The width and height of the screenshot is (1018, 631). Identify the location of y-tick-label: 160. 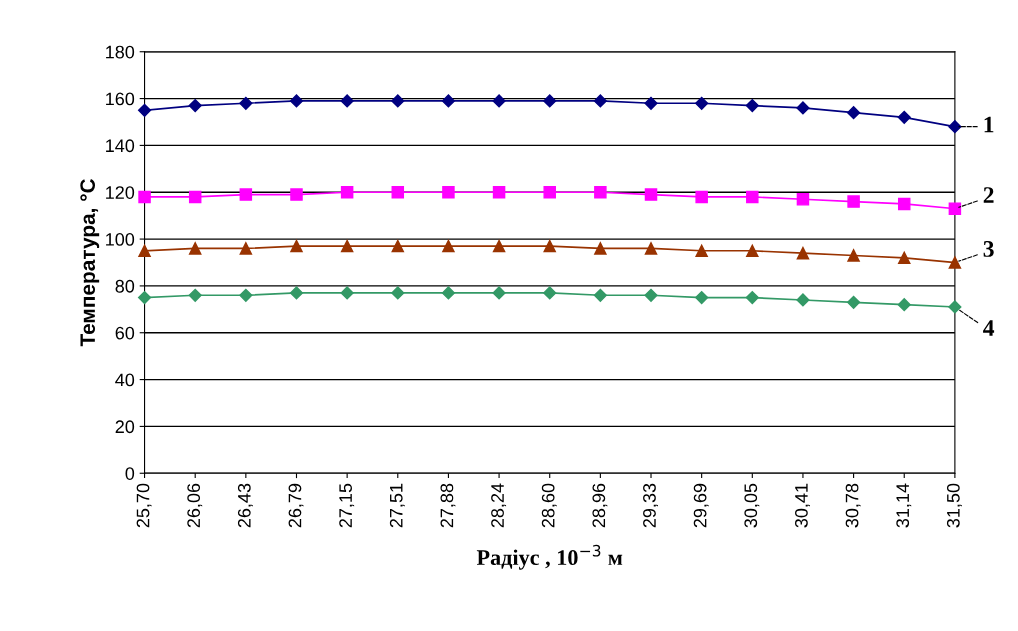
(120, 99).